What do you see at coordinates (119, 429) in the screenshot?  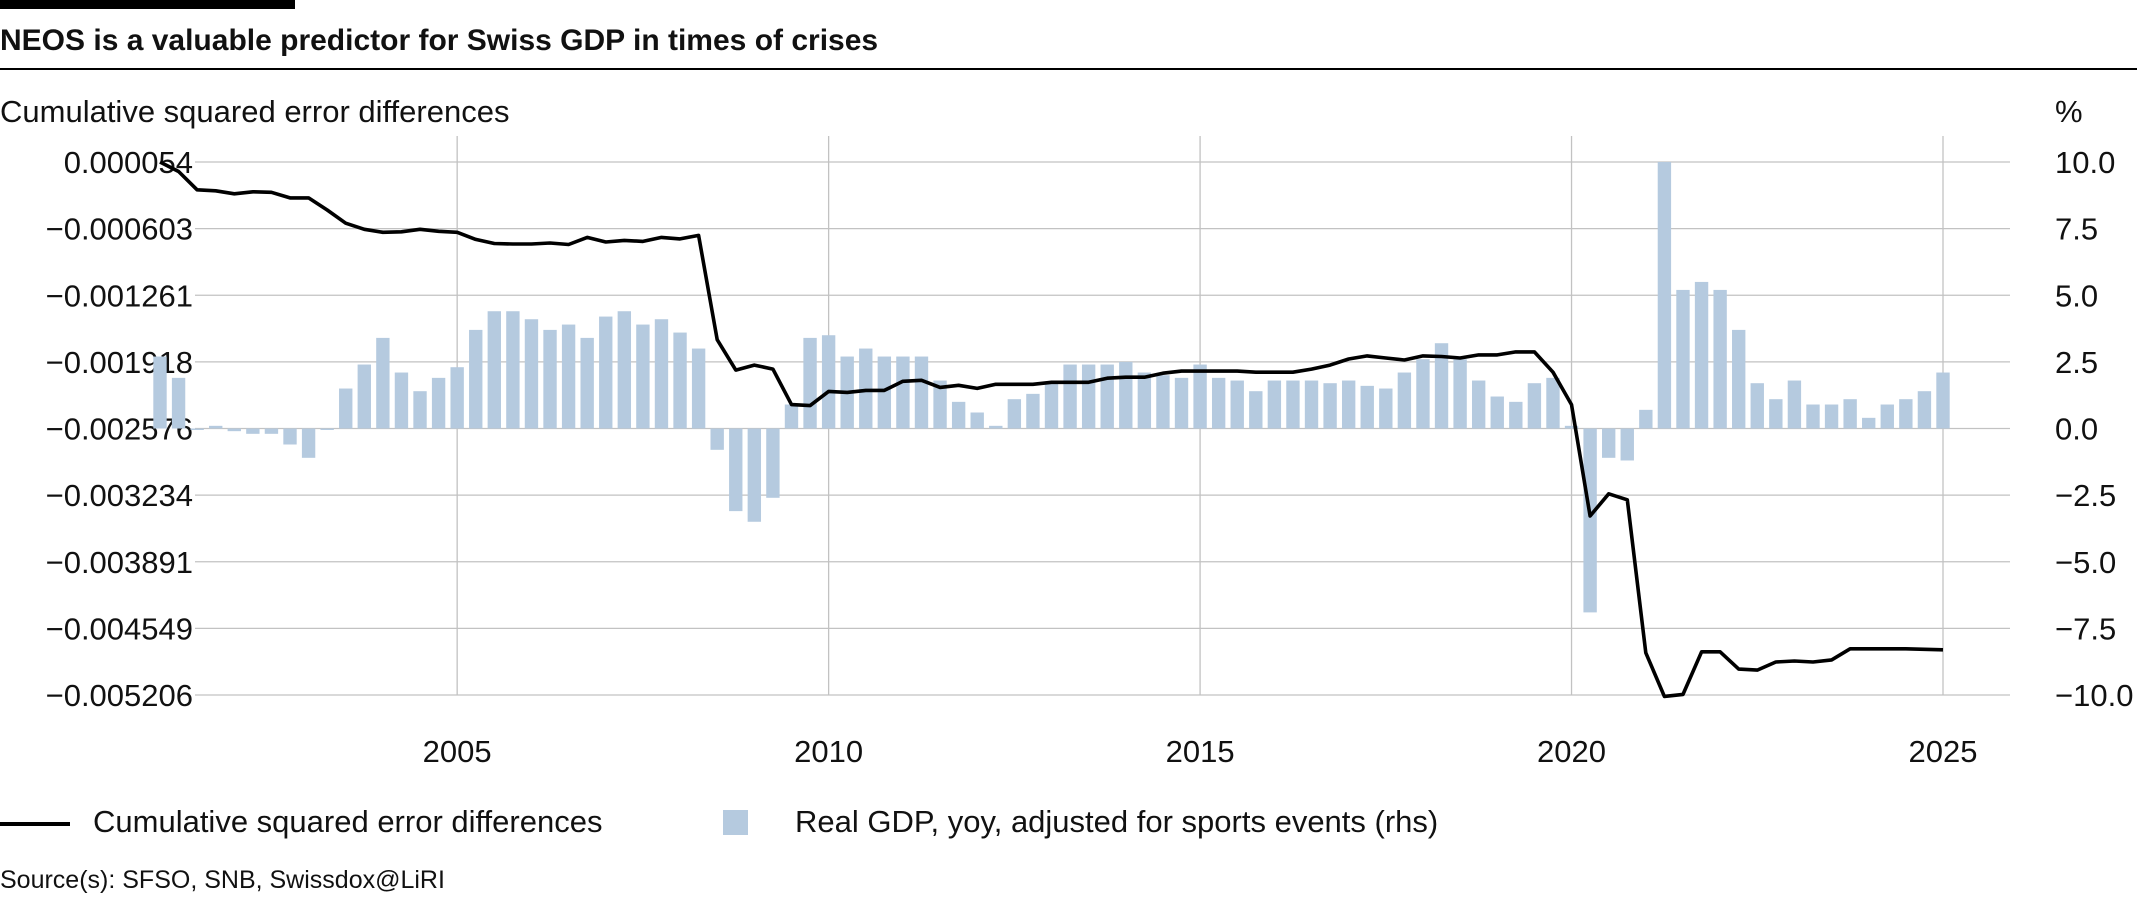 I see `left-tick-label: −0.002576` at bounding box center [119, 429].